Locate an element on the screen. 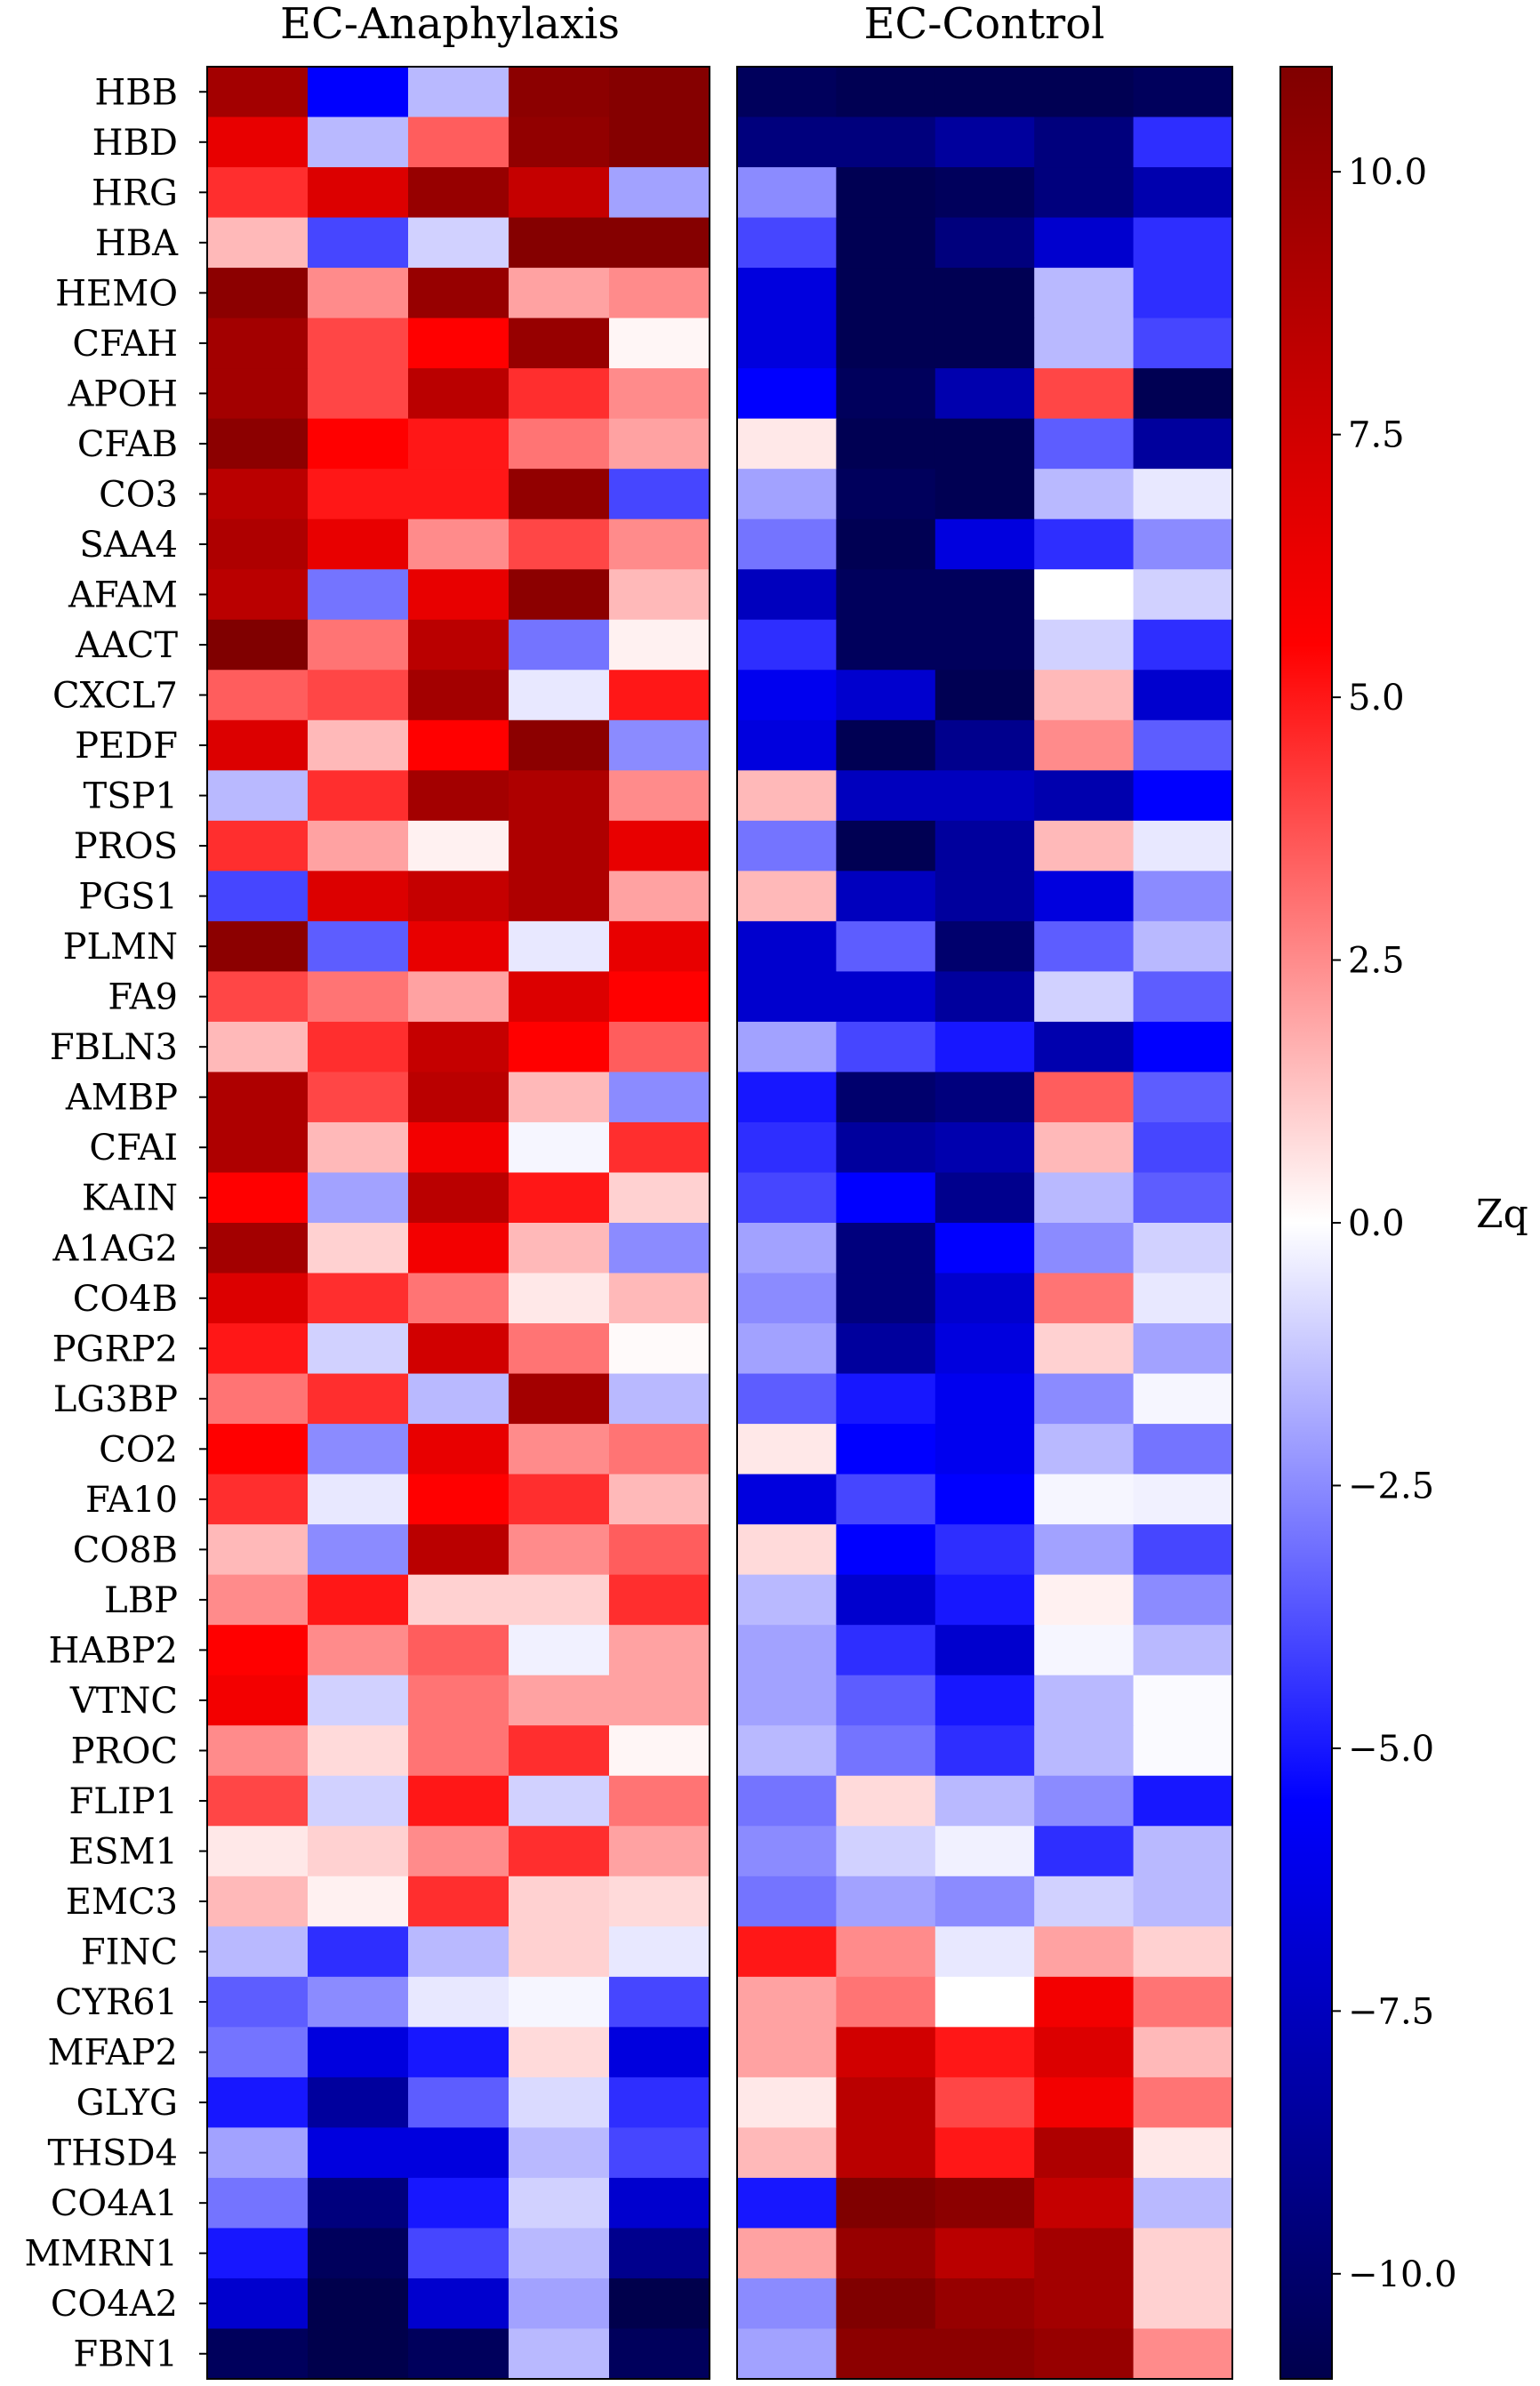  colorbar-tick-label: −5.0 is located at coordinates (1391, 1749).